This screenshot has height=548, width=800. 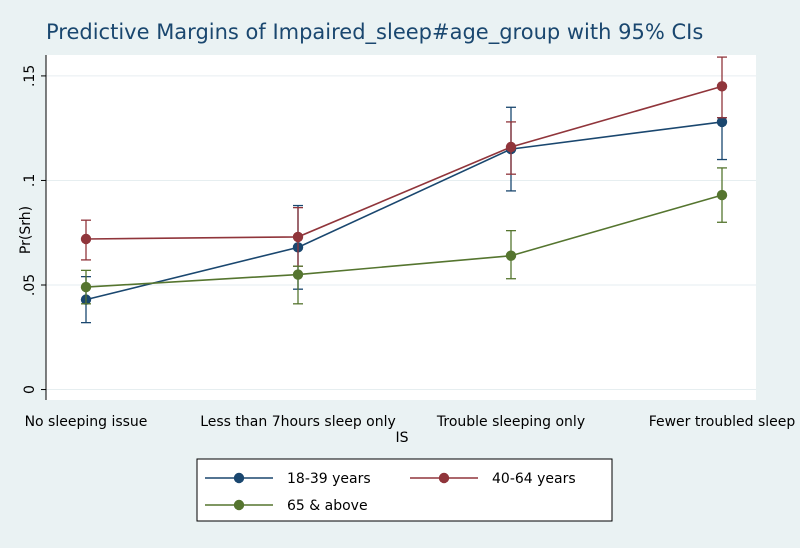 I want to click on x-tick-label: Fewer troubled sleep, so click(x=722, y=422).